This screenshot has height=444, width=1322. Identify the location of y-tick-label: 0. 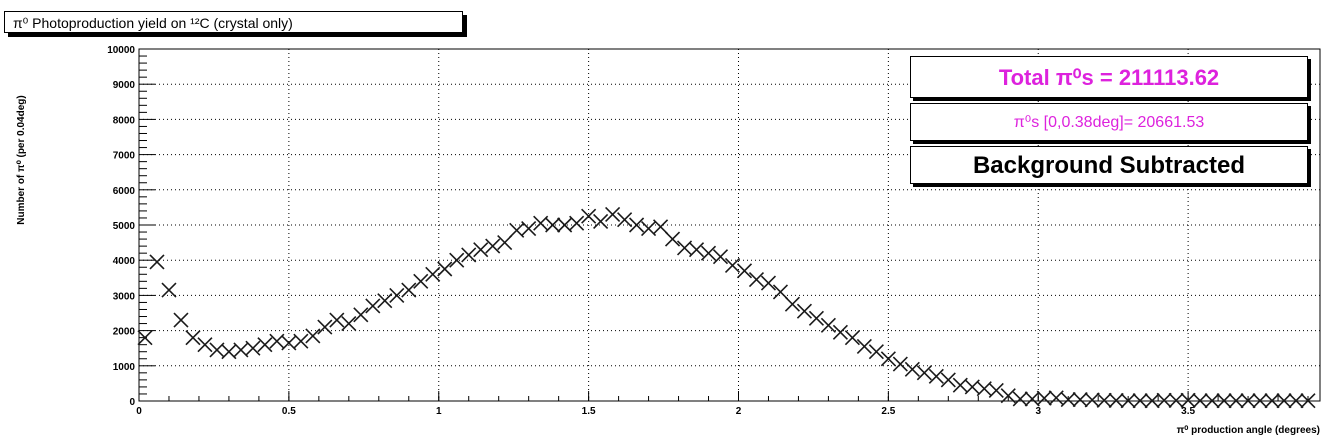
(132, 402).